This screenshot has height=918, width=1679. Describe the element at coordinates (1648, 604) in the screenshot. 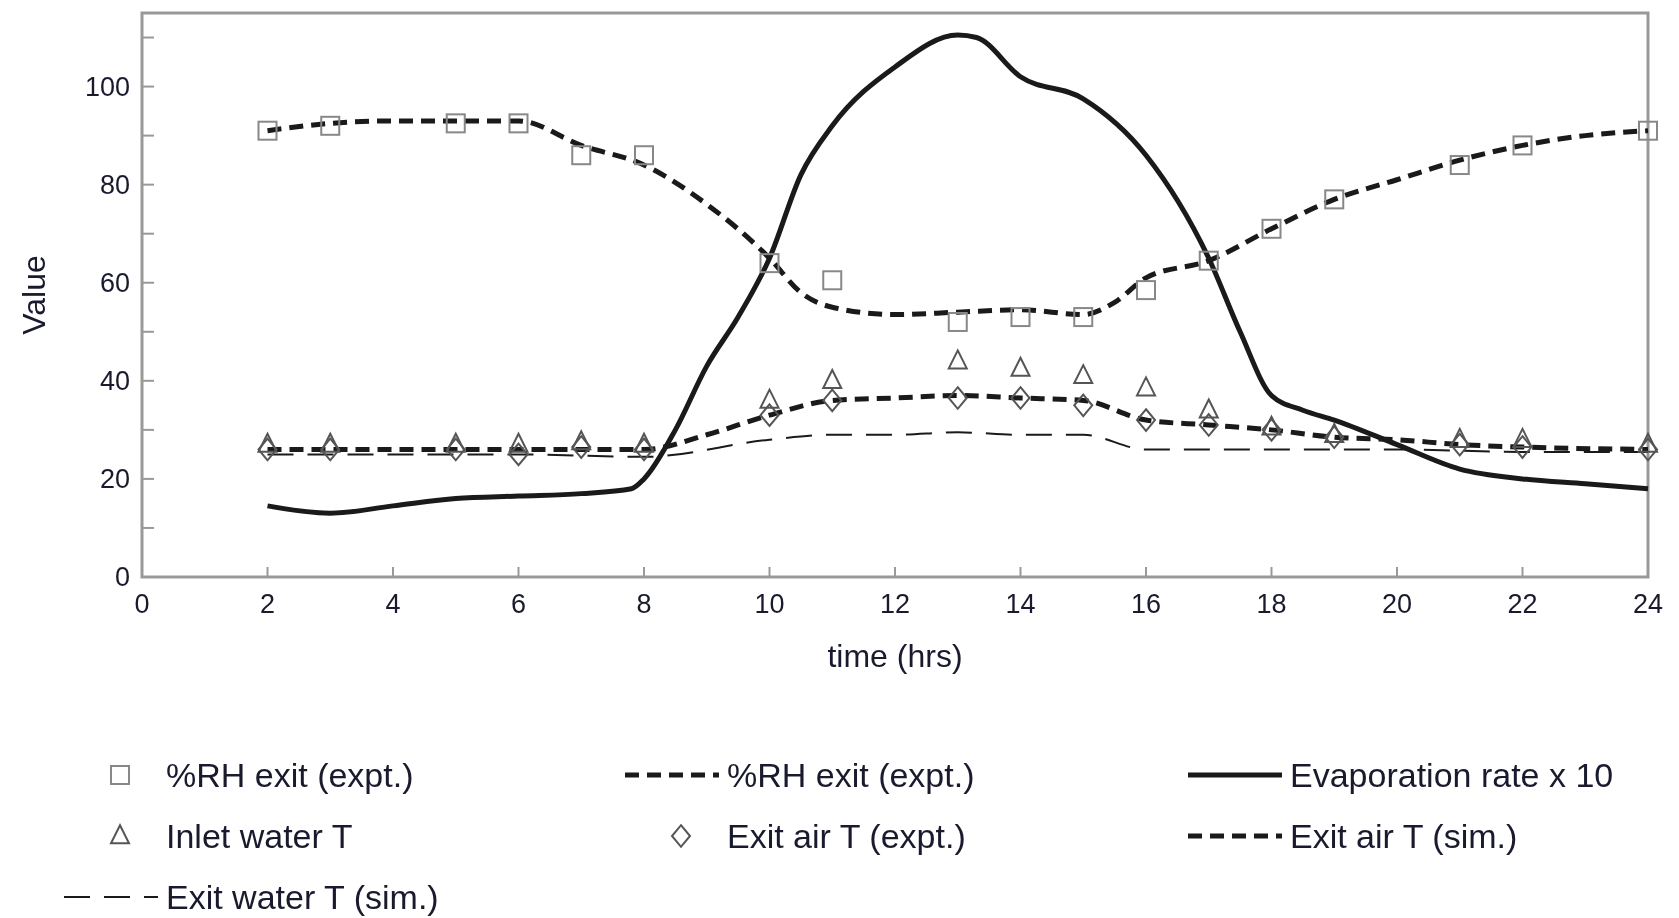

I see `x-tick-label: 24` at that location.